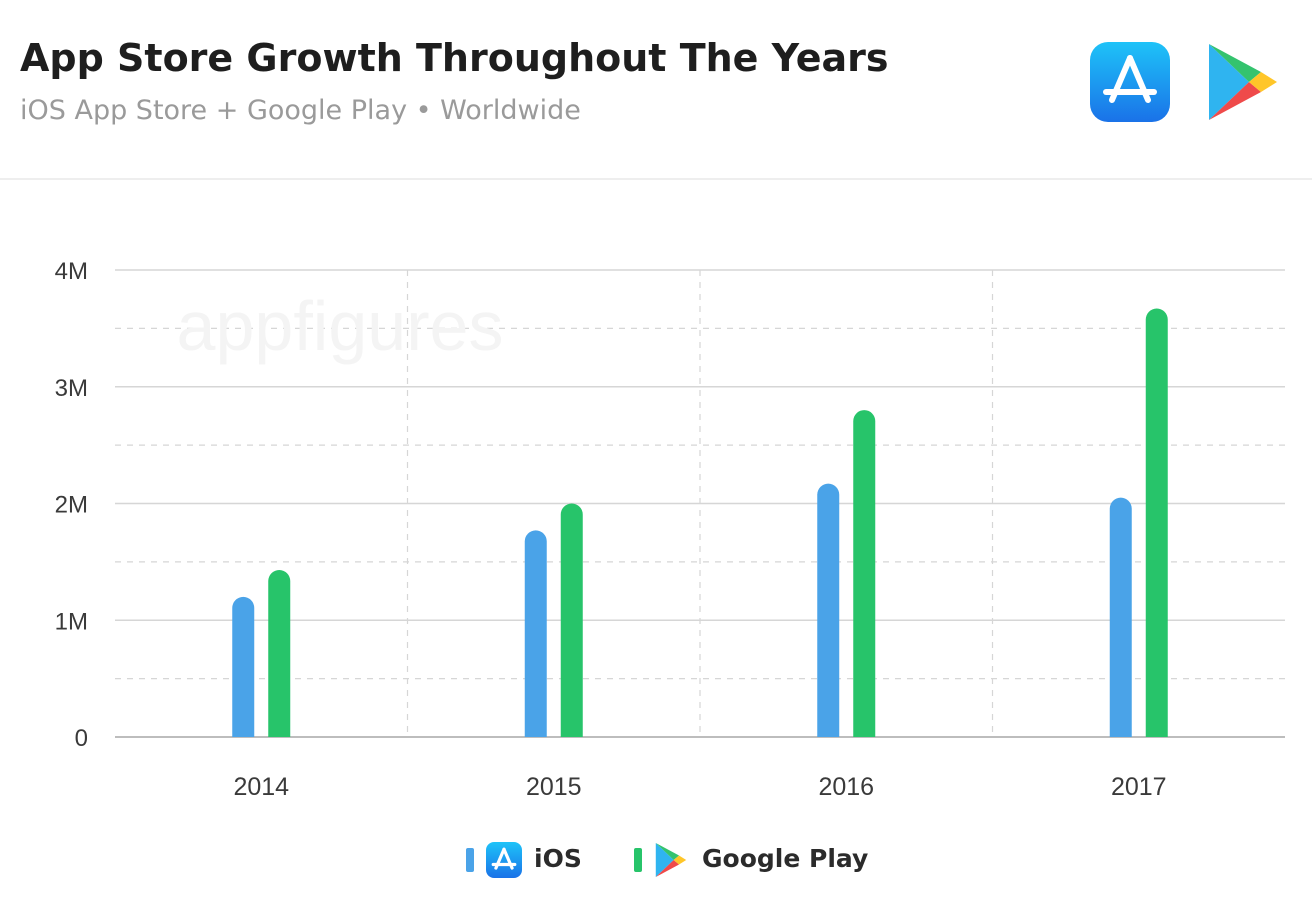  Describe the element at coordinates (785, 858) in the screenshot. I see `legend-label-google-play: Google Play` at that location.